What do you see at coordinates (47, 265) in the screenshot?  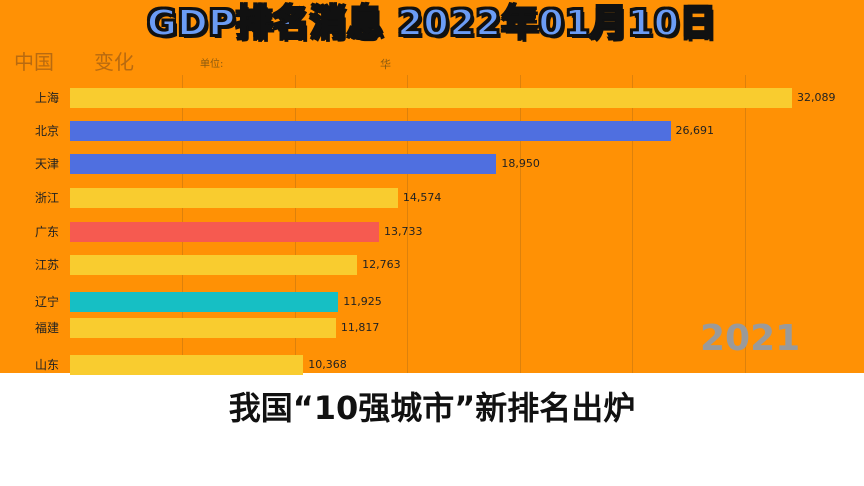 I see `category-label: 江苏` at bounding box center [47, 265].